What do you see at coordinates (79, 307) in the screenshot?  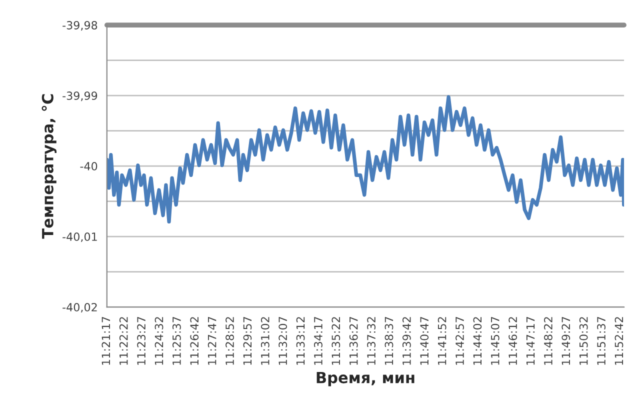 I see `y-tick-label: -40,02` at bounding box center [79, 307].